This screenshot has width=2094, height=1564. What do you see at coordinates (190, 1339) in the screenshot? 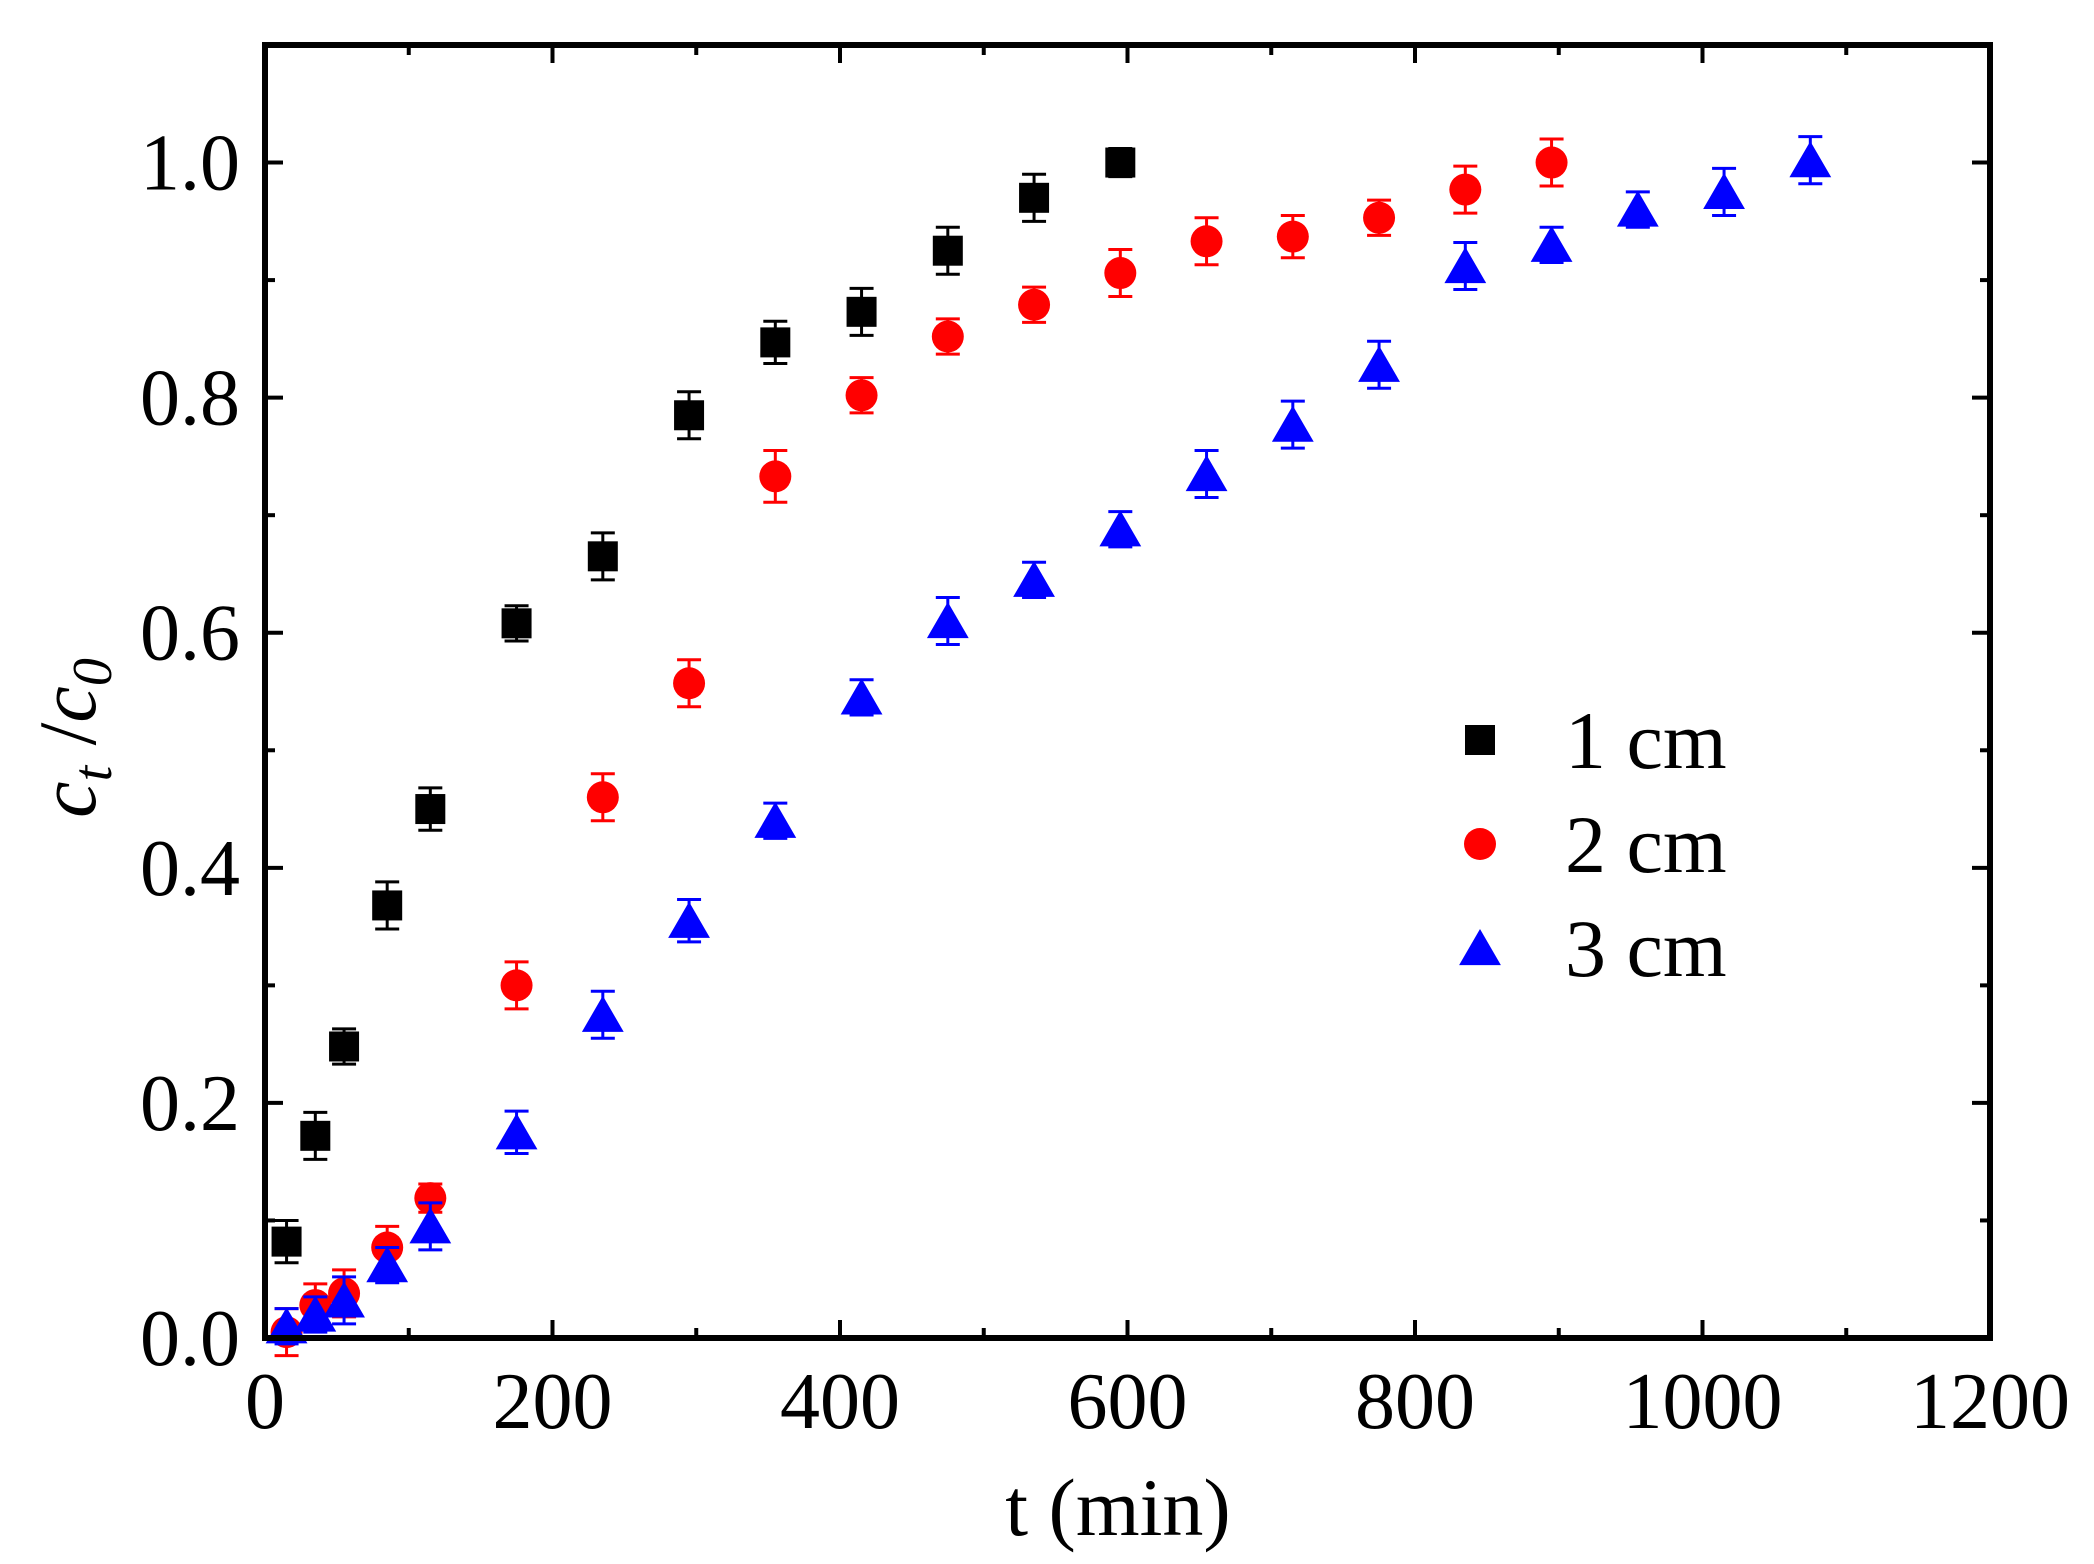
I see `y-tick-label: 0.0` at bounding box center [190, 1339].